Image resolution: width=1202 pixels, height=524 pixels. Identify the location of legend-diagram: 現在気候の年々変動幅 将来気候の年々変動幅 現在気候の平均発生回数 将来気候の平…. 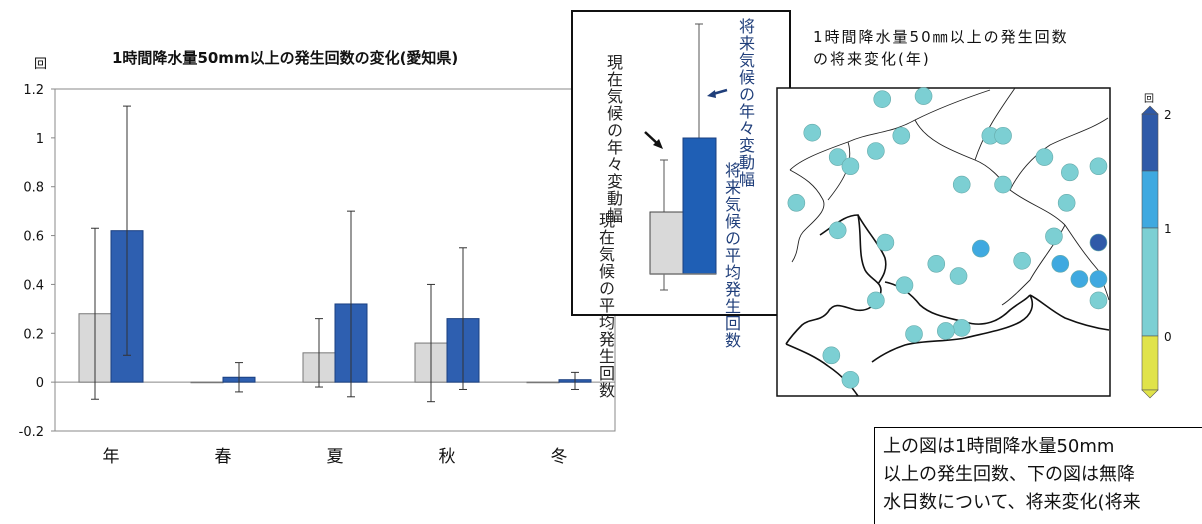
(681, 204).